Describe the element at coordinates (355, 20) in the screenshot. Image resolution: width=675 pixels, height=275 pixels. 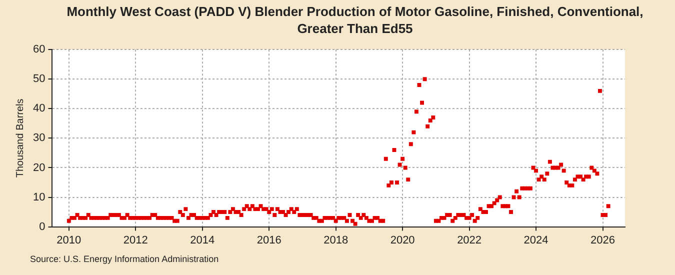
I see `chart-title: Monthly West Coast (PADD V) Blender Production of Motor Gasoline, Finished, Conventional, Greater Than Ed55` at that location.